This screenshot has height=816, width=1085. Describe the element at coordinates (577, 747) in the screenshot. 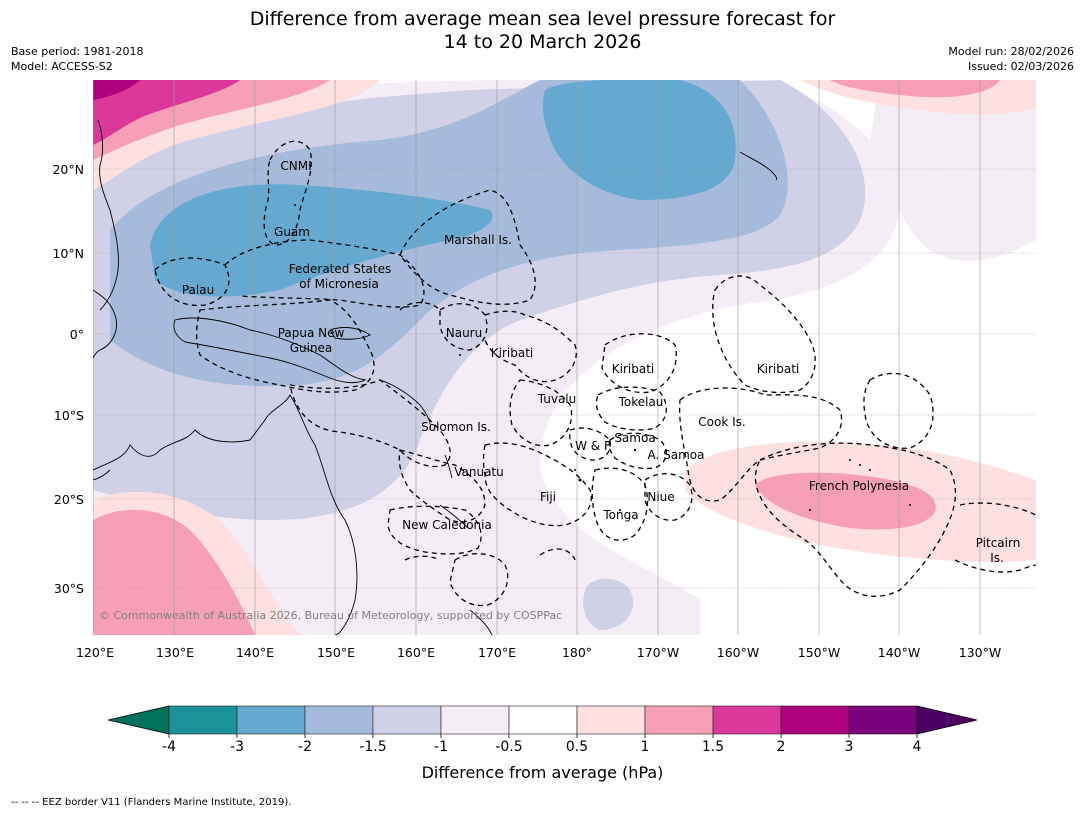

I see `colorbar-tick-label: 0.5` at that location.